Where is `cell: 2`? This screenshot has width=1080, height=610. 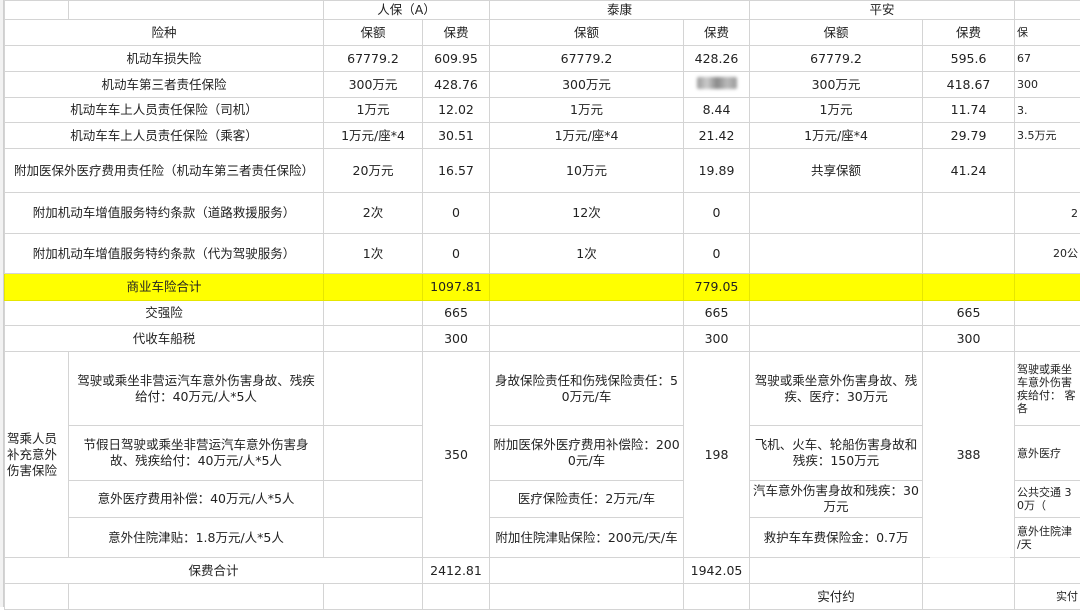 cell: 2 is located at coordinates (1047, 213).